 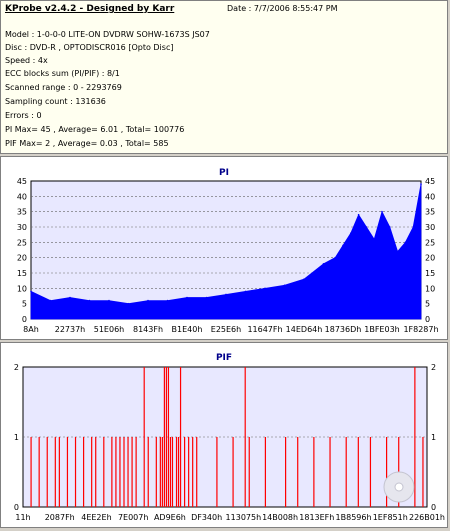 What do you see at coordinates (206, 517) in the screenshot?
I see `x-tick-label: DF340h` at bounding box center [206, 517].